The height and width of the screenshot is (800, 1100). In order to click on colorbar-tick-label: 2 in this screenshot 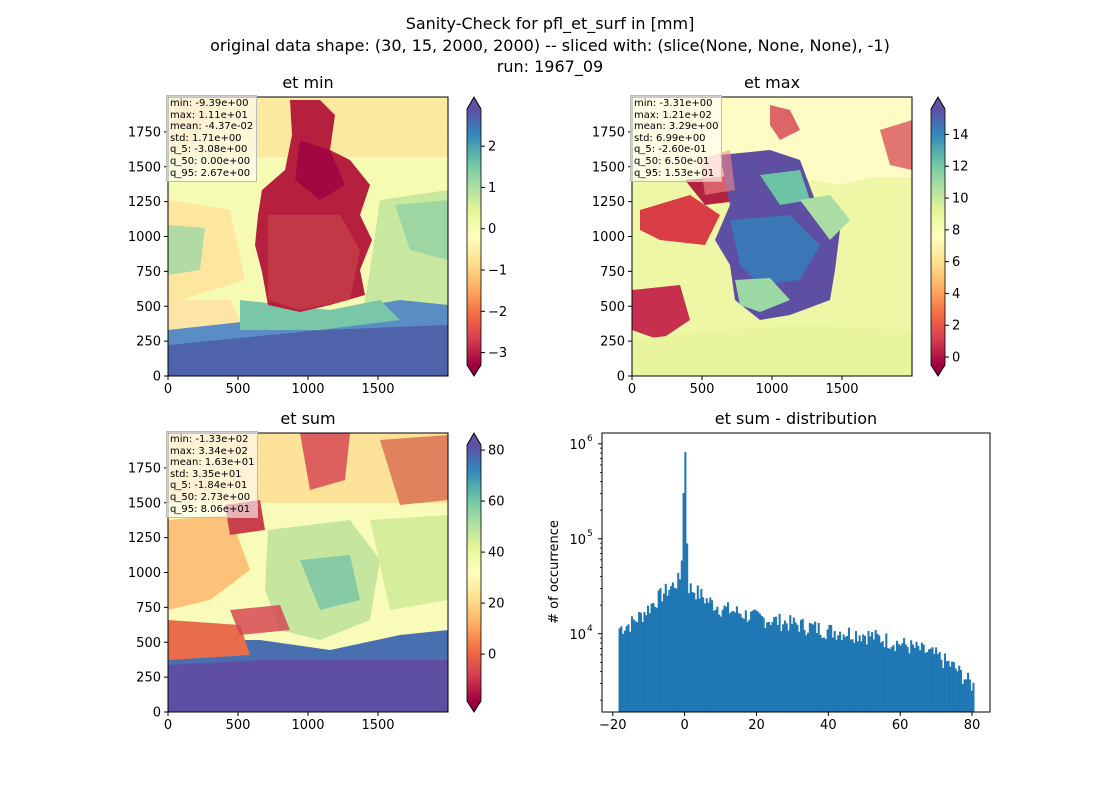, I will do `click(956, 326)`.